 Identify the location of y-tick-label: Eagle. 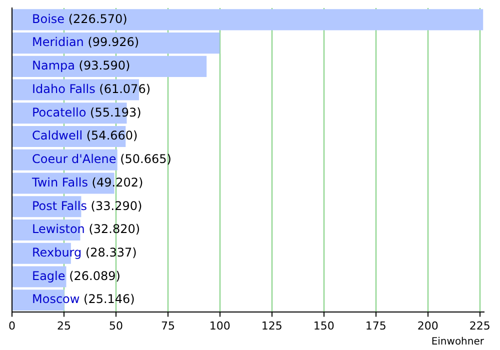
(49, 275).